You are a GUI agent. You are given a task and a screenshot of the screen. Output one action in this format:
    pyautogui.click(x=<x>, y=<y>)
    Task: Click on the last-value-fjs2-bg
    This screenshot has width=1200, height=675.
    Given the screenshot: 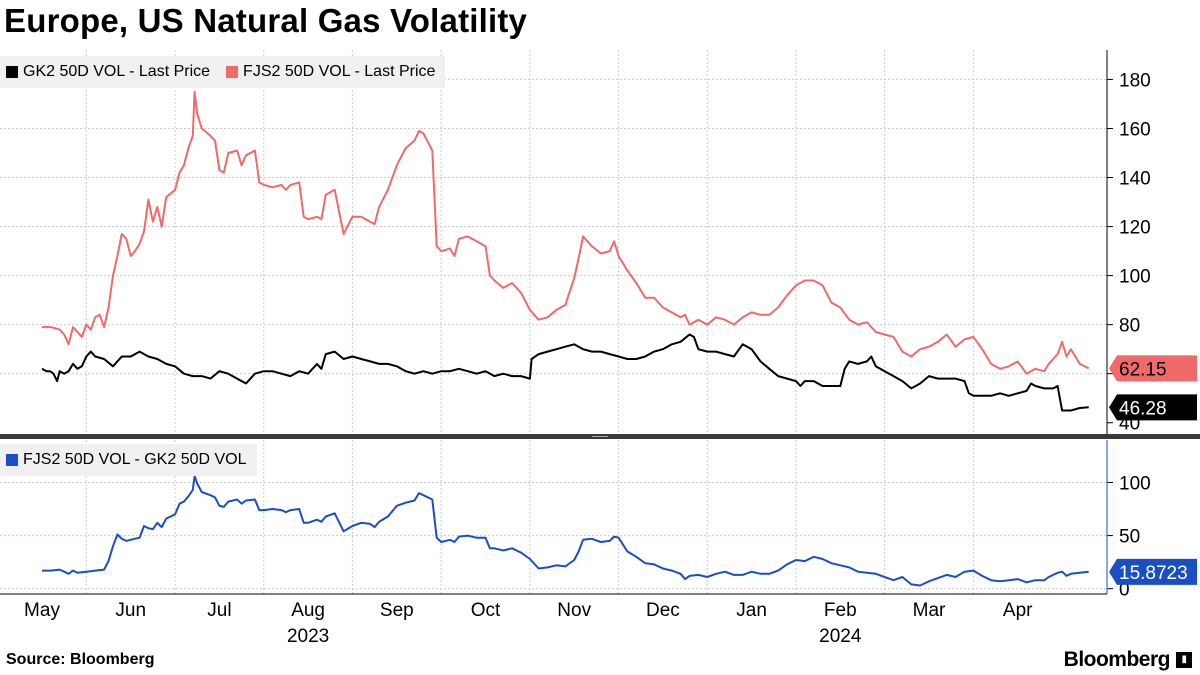 What is the action you would take?
    pyautogui.click(x=1153, y=368)
    